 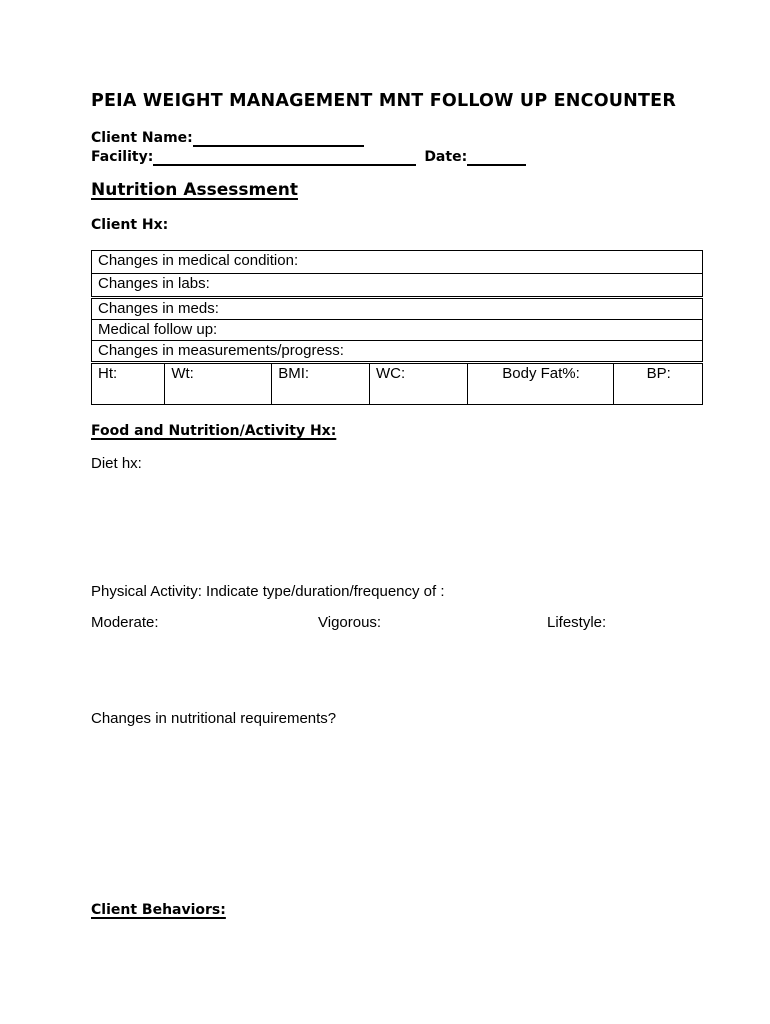 I want to click on facility-label: Facility:, so click(x=122, y=157).